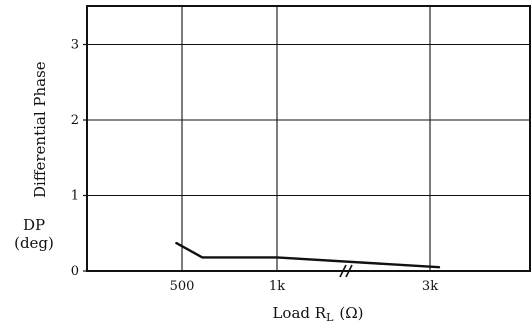  I want to click on y-tick-label-1: 1, so click(75, 196).